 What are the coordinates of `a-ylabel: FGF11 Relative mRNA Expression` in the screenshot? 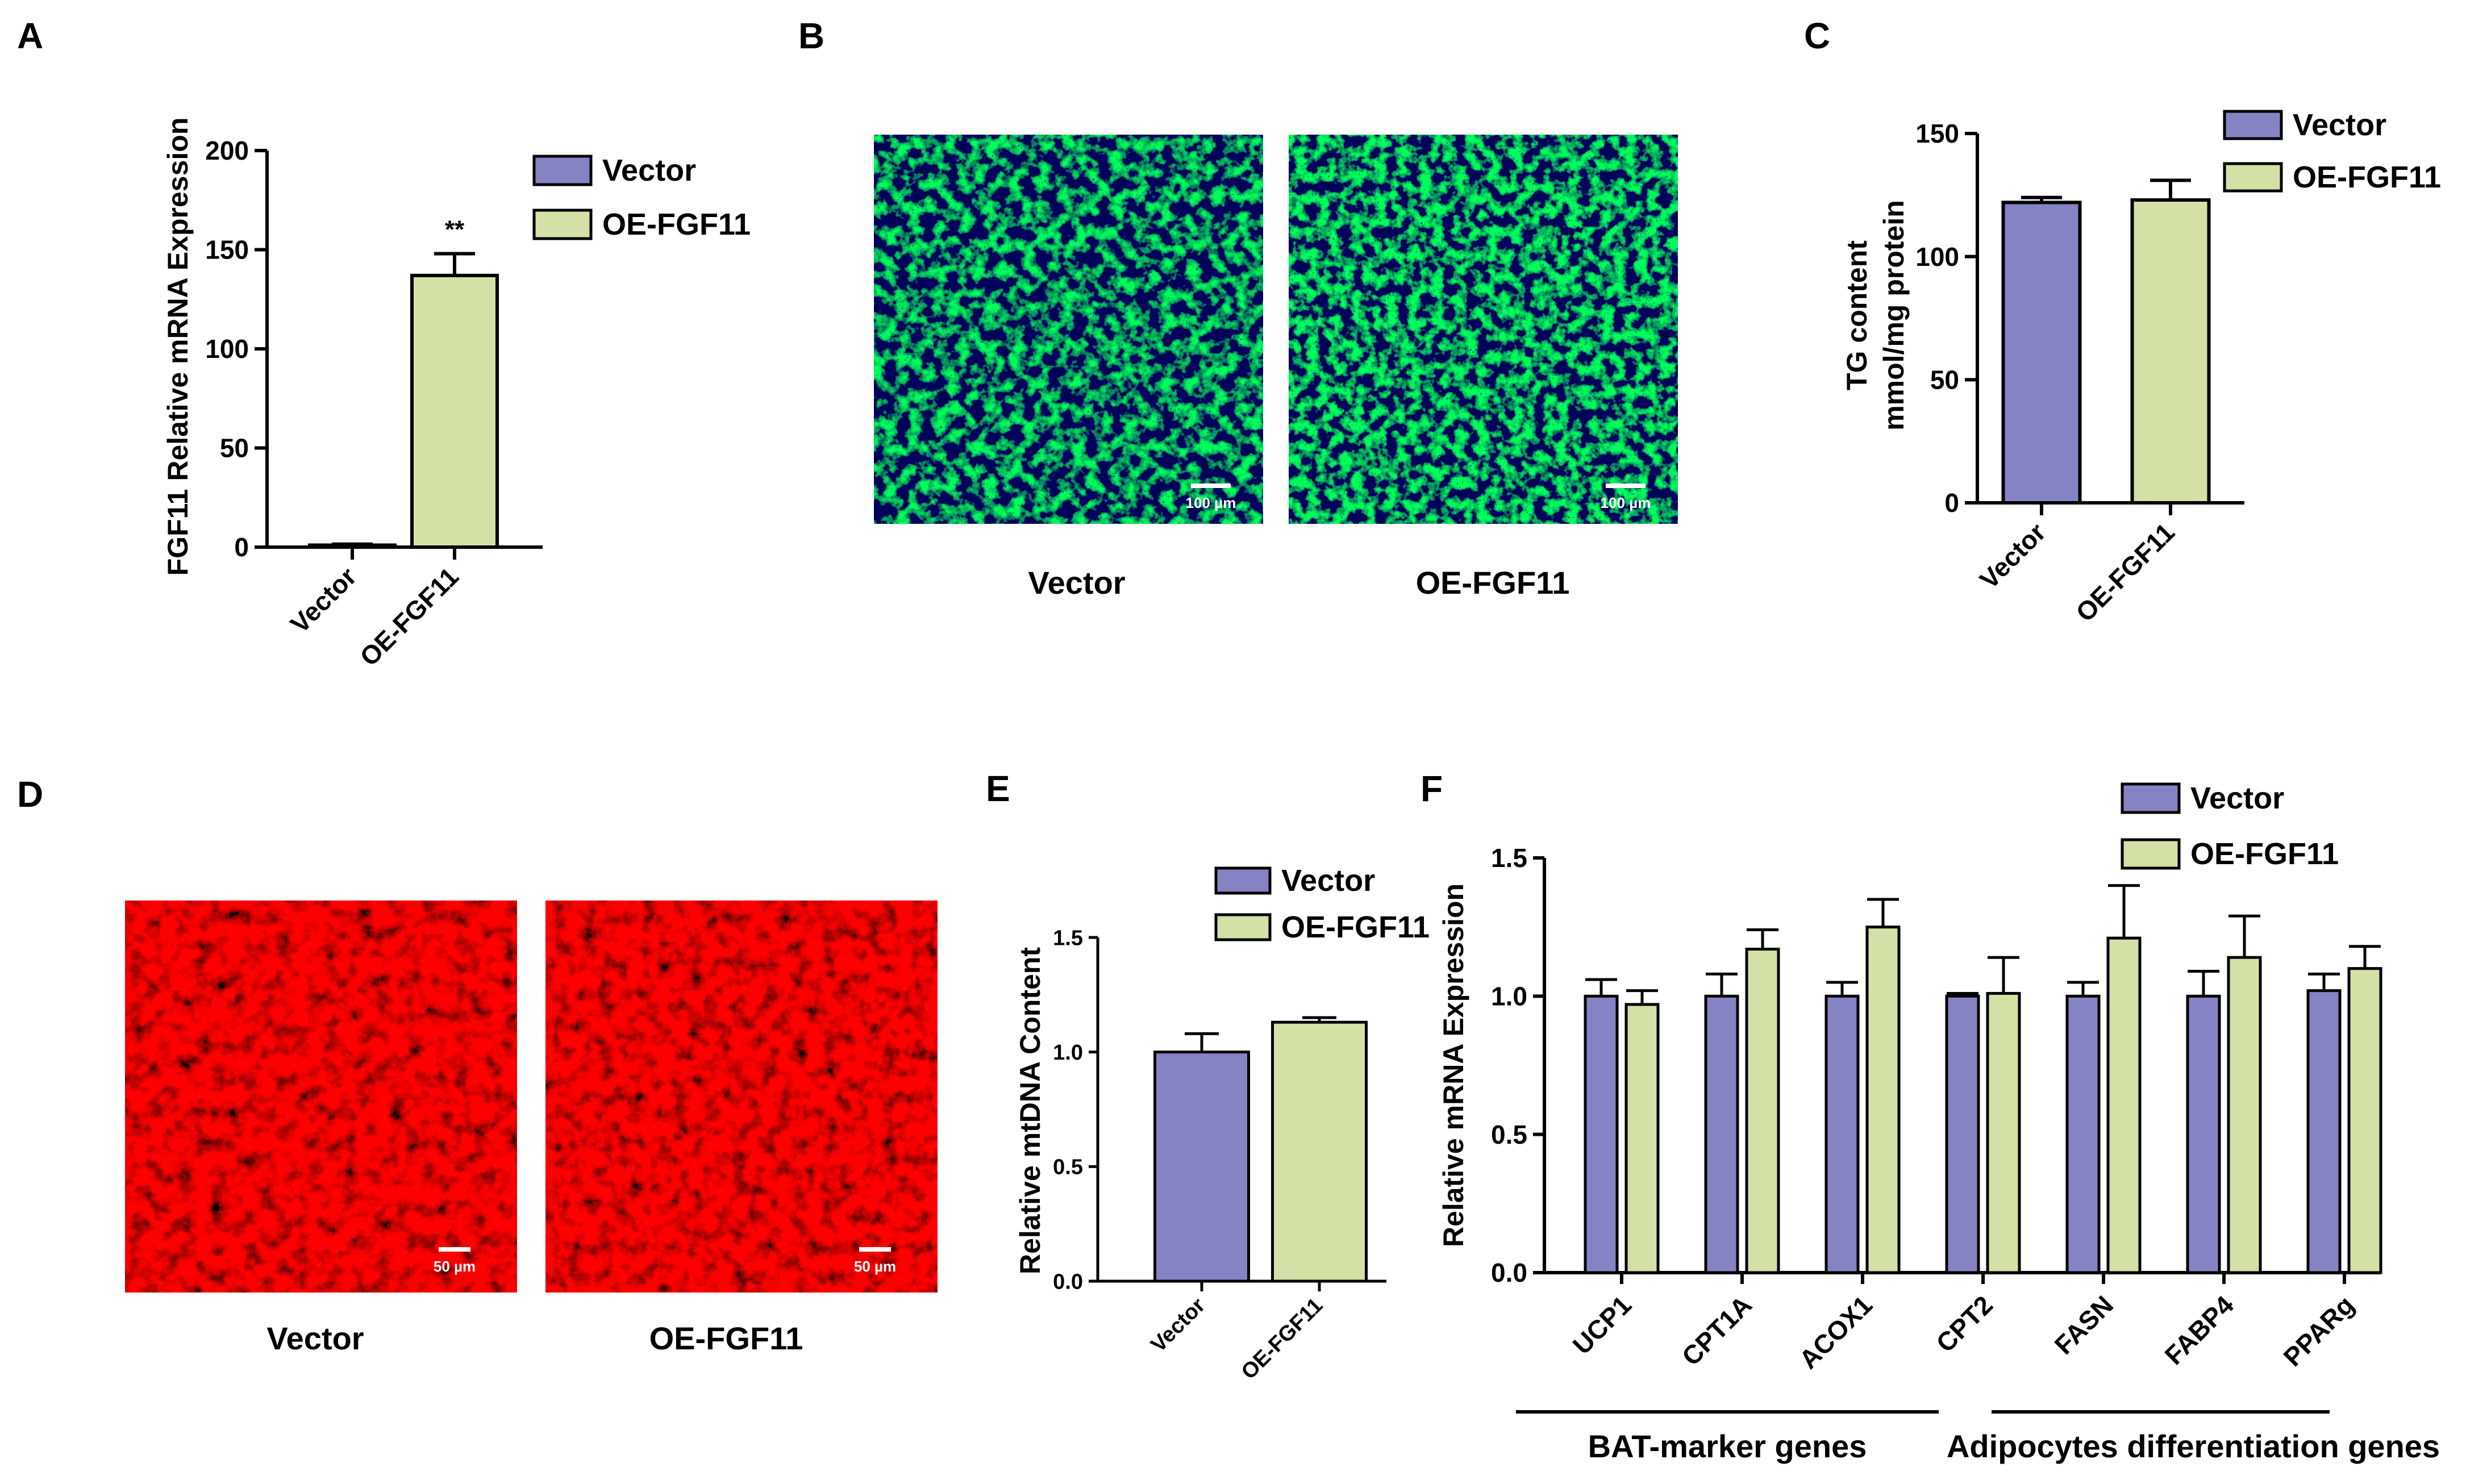 It's located at (178, 347).